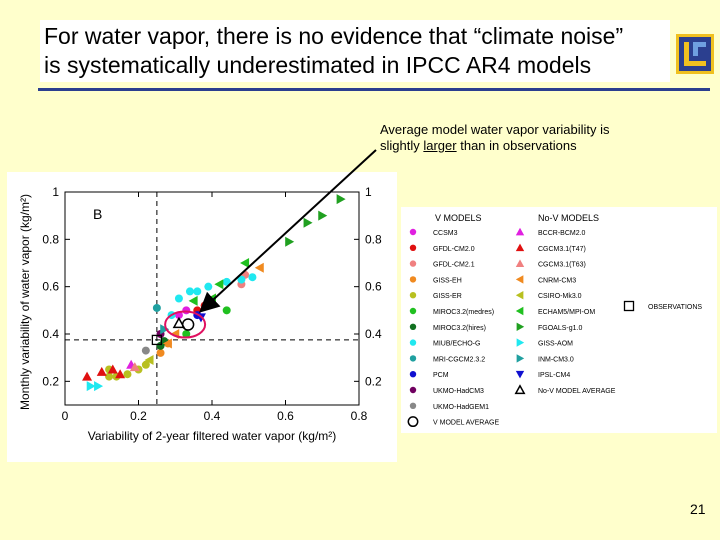  I want to click on legend-label: CCSM3, so click(445, 233).